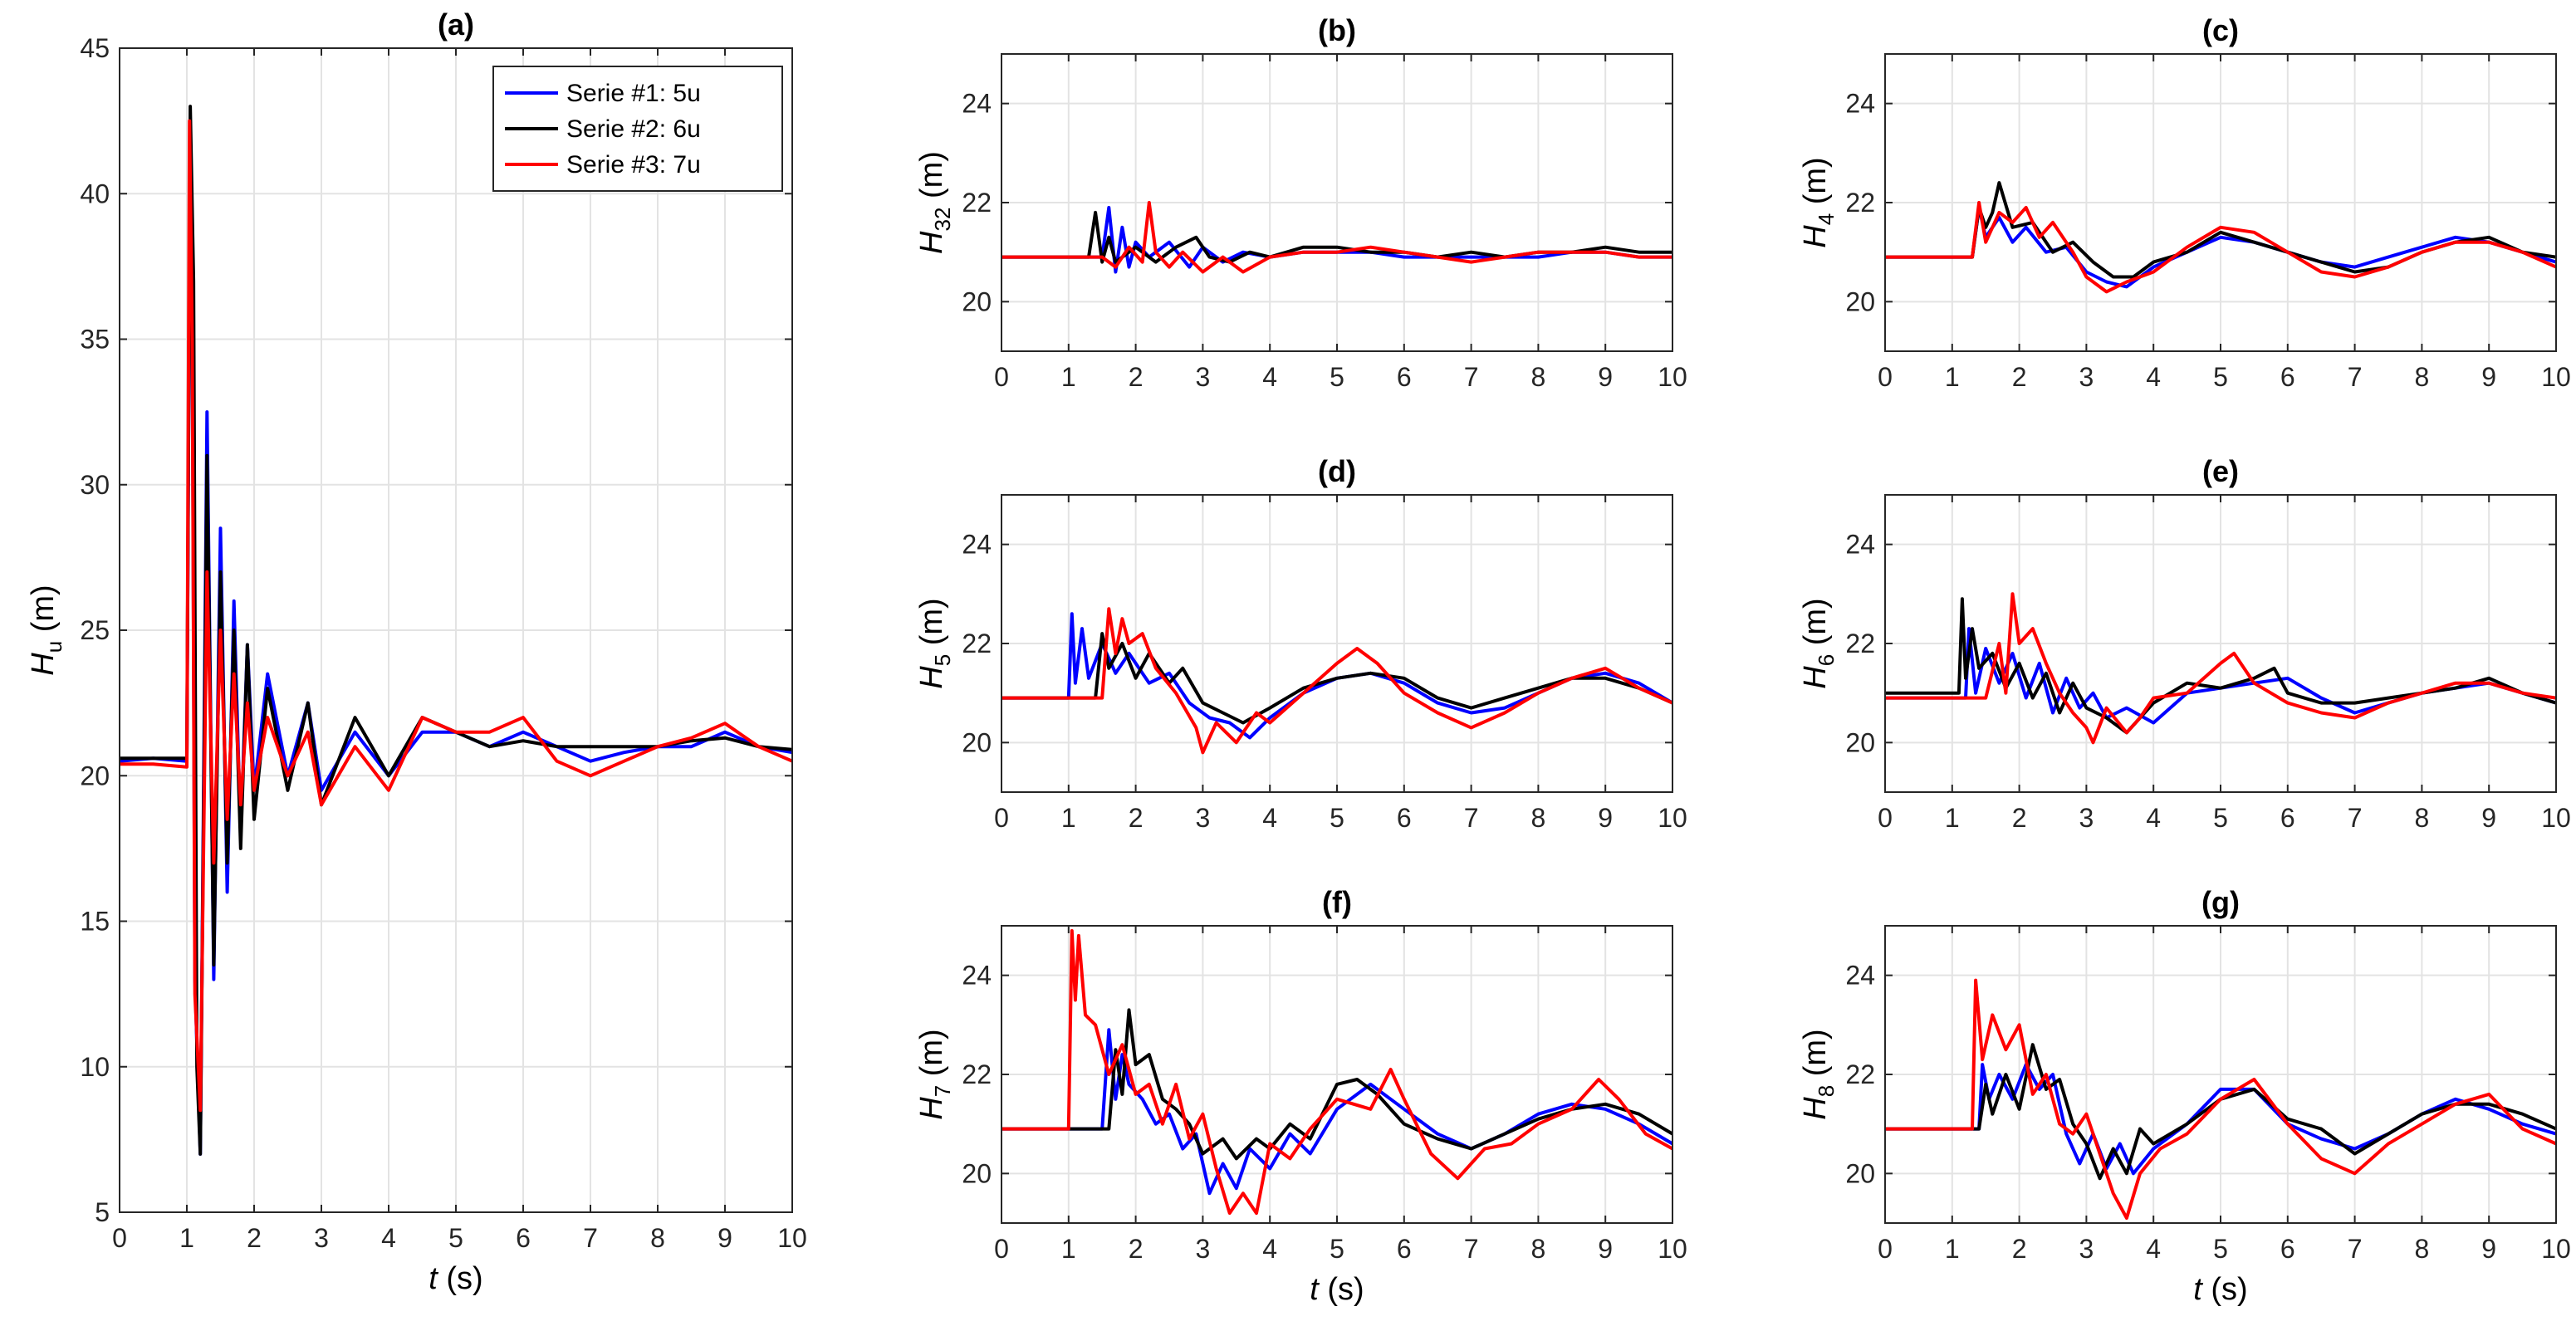  I want to click on legend-label-1: Serie #1: 5u, so click(634, 93).